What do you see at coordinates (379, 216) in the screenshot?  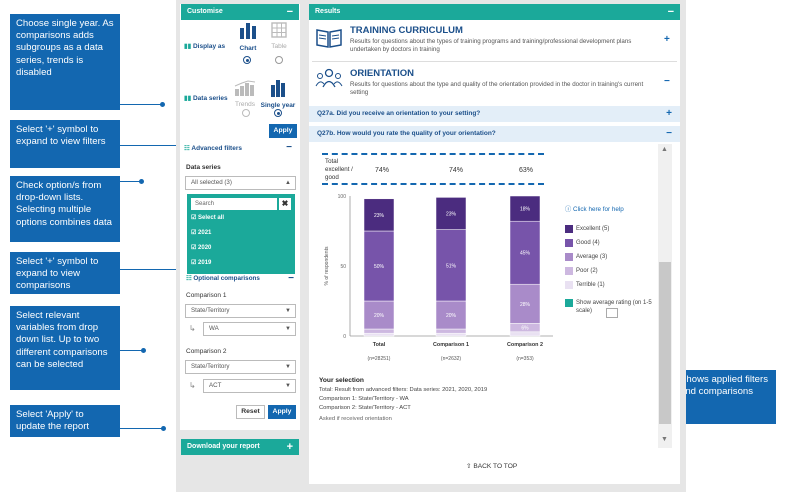 I see `data-label: 23%` at bounding box center [379, 216].